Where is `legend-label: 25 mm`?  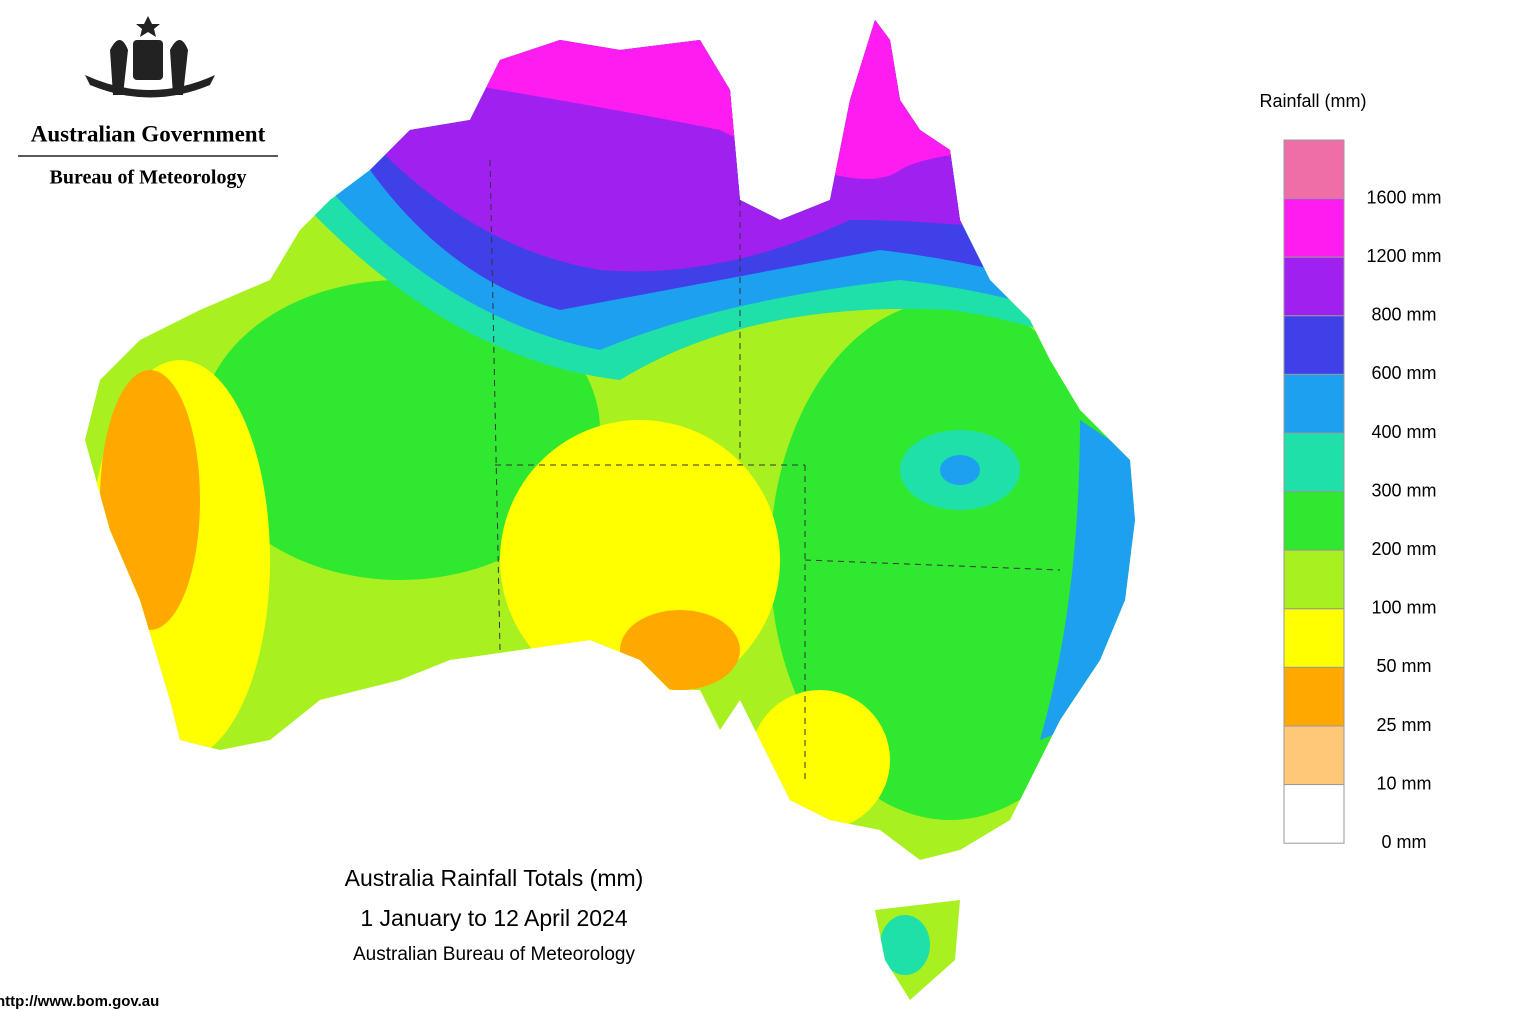 legend-label: 25 mm is located at coordinates (1403, 725).